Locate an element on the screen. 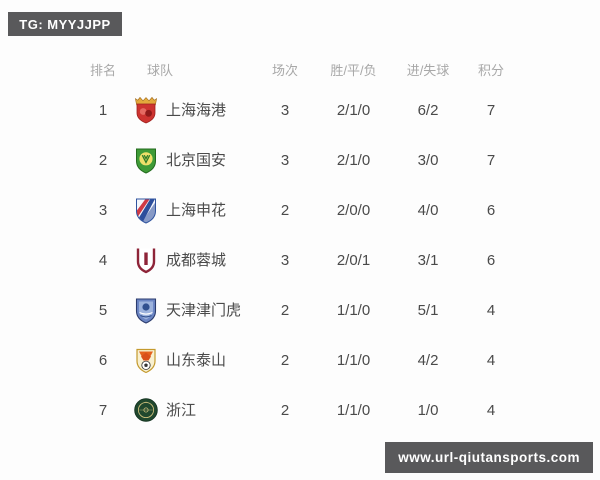 The width and height of the screenshot is (600, 480). telegram-watermark-chip: TG: MYYJJPP is located at coordinates (65, 24).